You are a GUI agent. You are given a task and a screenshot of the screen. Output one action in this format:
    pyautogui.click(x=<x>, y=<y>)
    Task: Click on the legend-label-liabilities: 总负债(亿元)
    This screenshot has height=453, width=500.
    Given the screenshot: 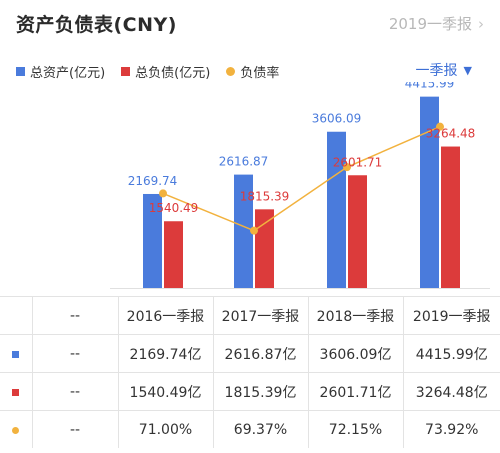 What is the action you would take?
    pyautogui.click(x=173, y=73)
    